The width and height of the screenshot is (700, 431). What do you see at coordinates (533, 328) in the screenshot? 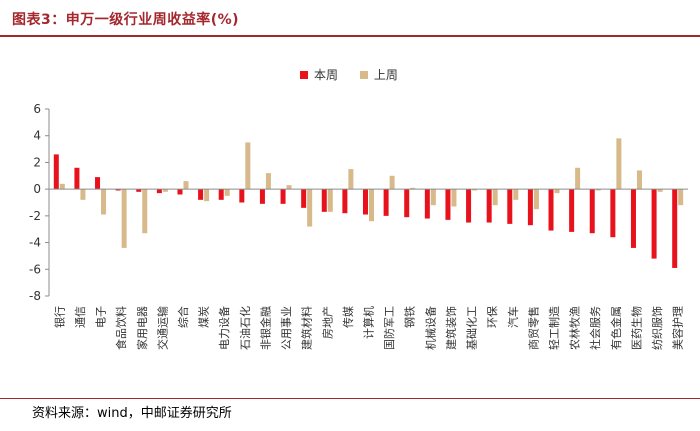
I see `x-tick-label: 商贸零售` at bounding box center [533, 328].